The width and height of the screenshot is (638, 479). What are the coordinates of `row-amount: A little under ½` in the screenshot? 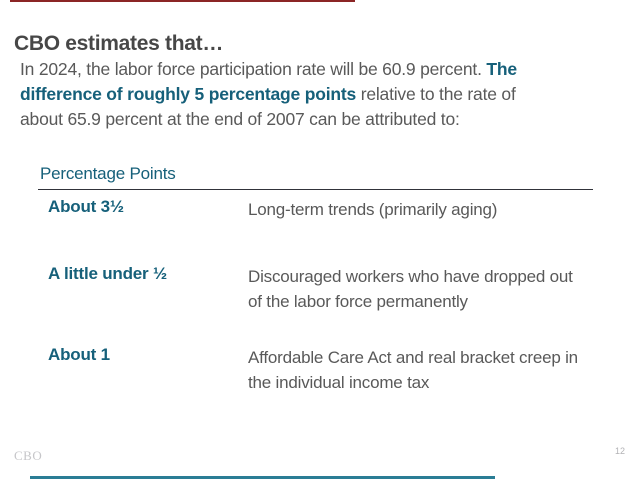 It's located at (107, 273).